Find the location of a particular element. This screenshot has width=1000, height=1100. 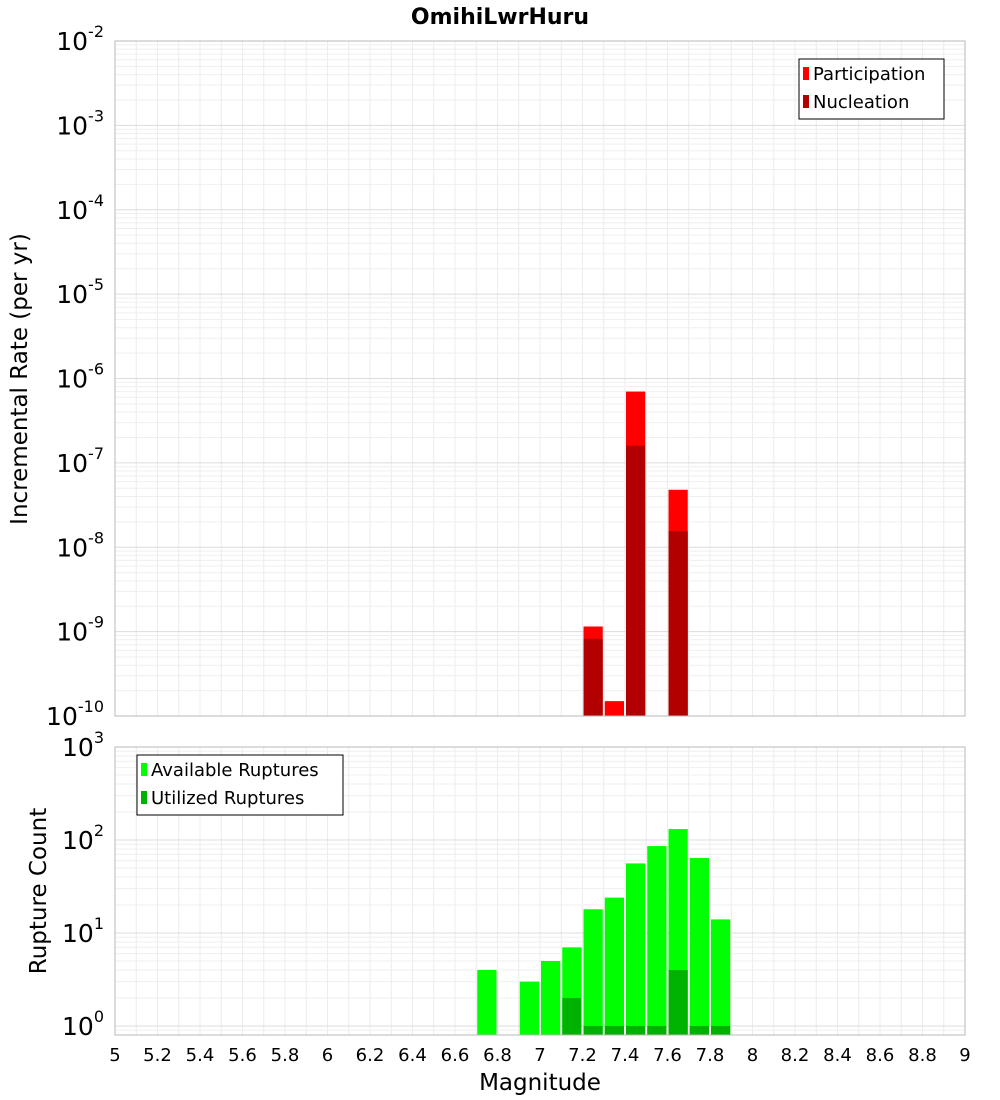

x-tick-label: 5.8 is located at coordinates (285, 1055).